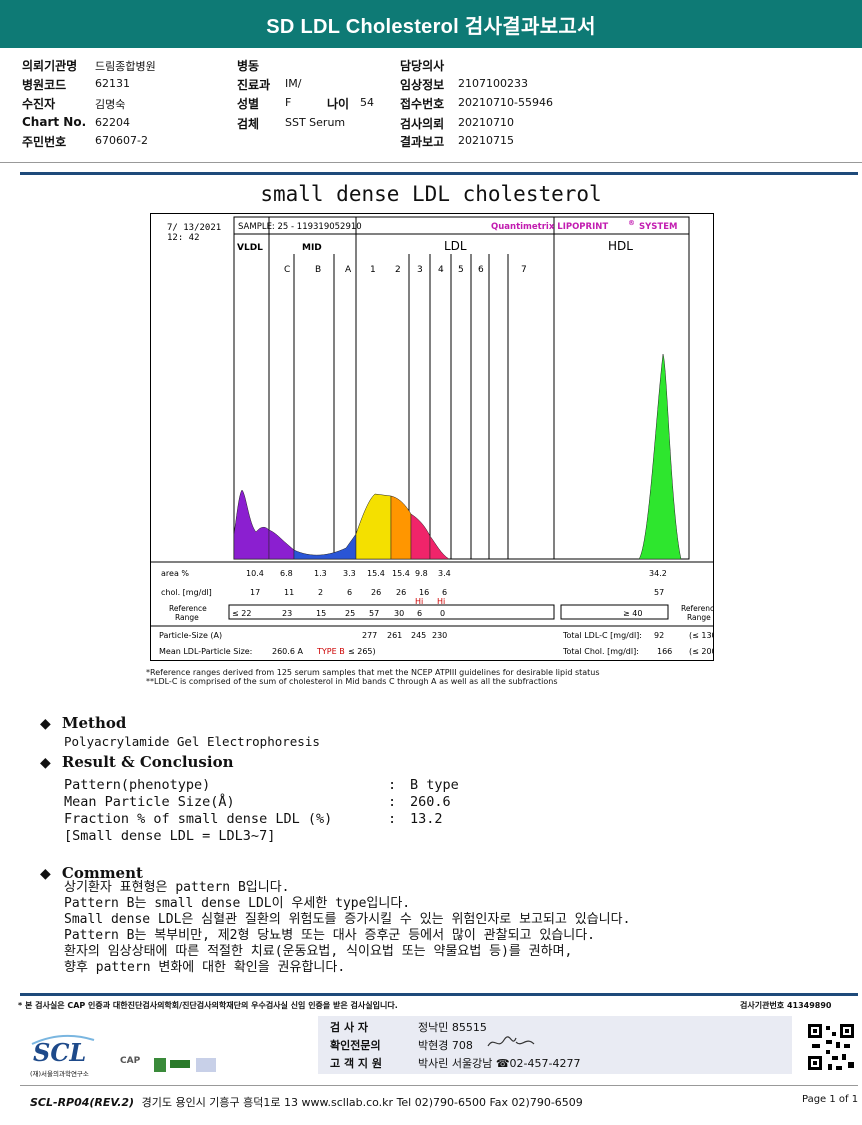 The height and width of the screenshot is (1125, 862). Describe the element at coordinates (505, 102) in the screenshot. I see `value-receipt-no: 20210710-55946` at that location.